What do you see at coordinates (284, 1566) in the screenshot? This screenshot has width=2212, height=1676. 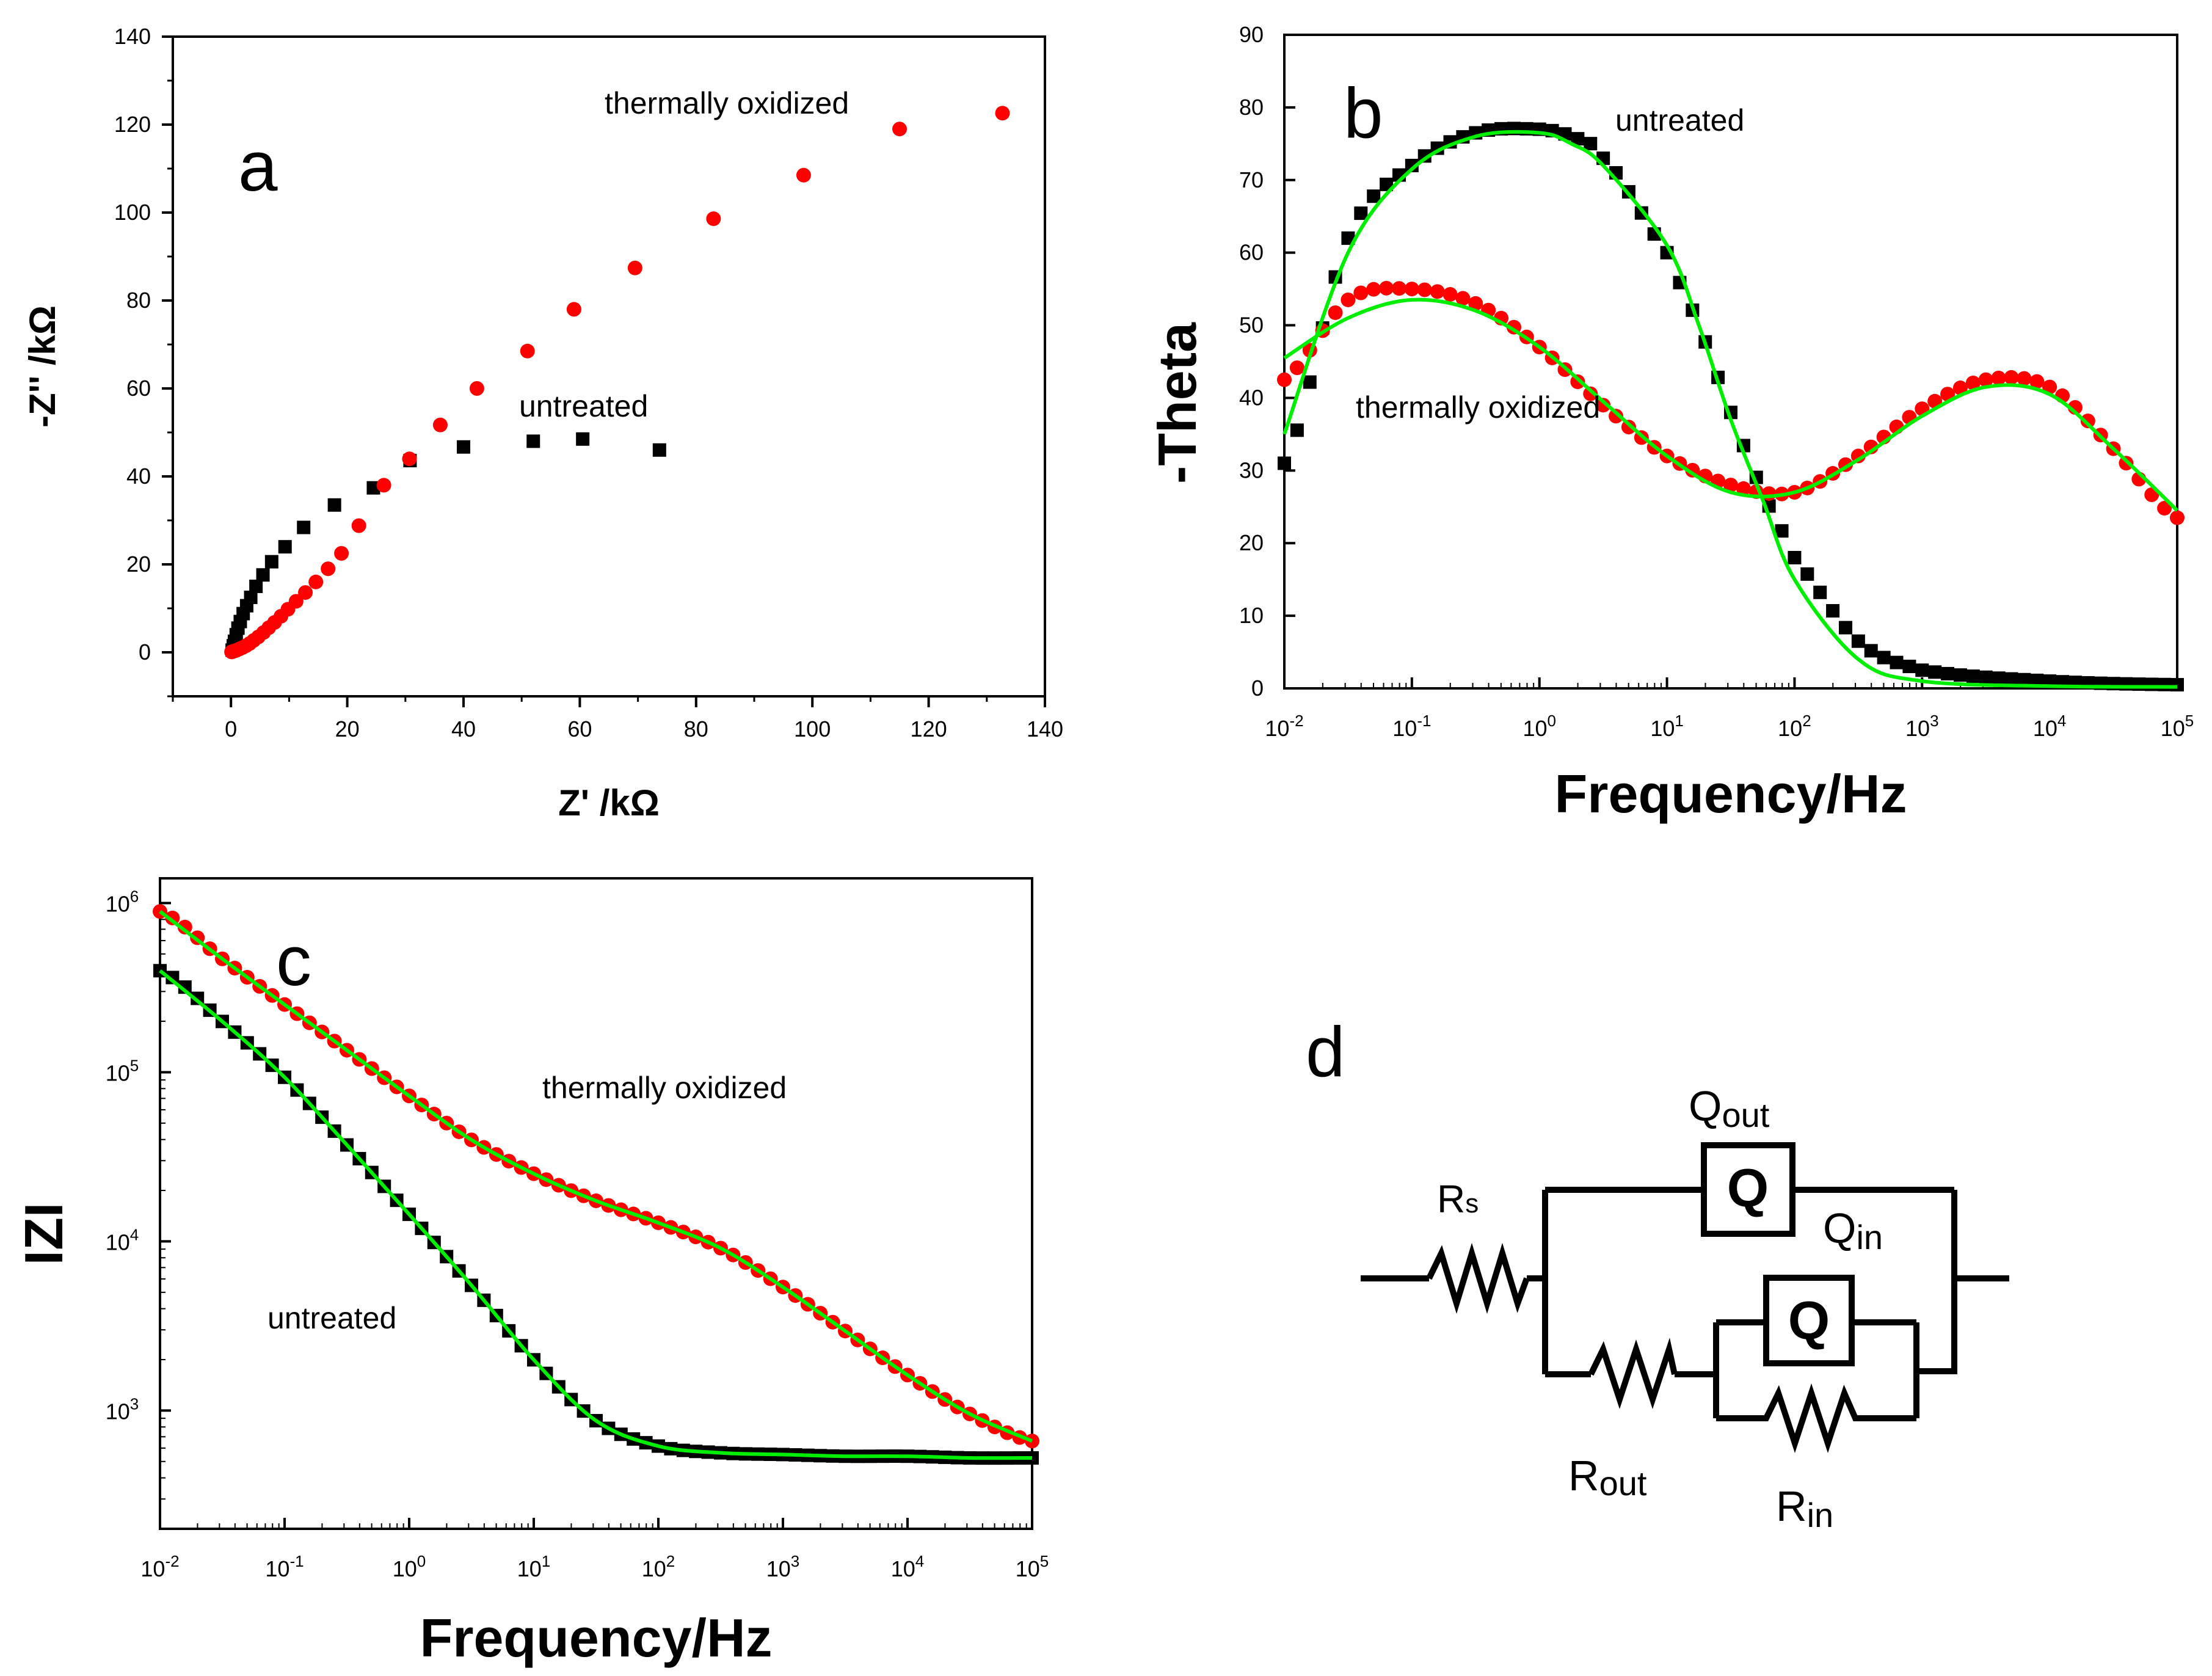 I see `panel-c-xtick-label: 10⁻¹` at bounding box center [284, 1566].